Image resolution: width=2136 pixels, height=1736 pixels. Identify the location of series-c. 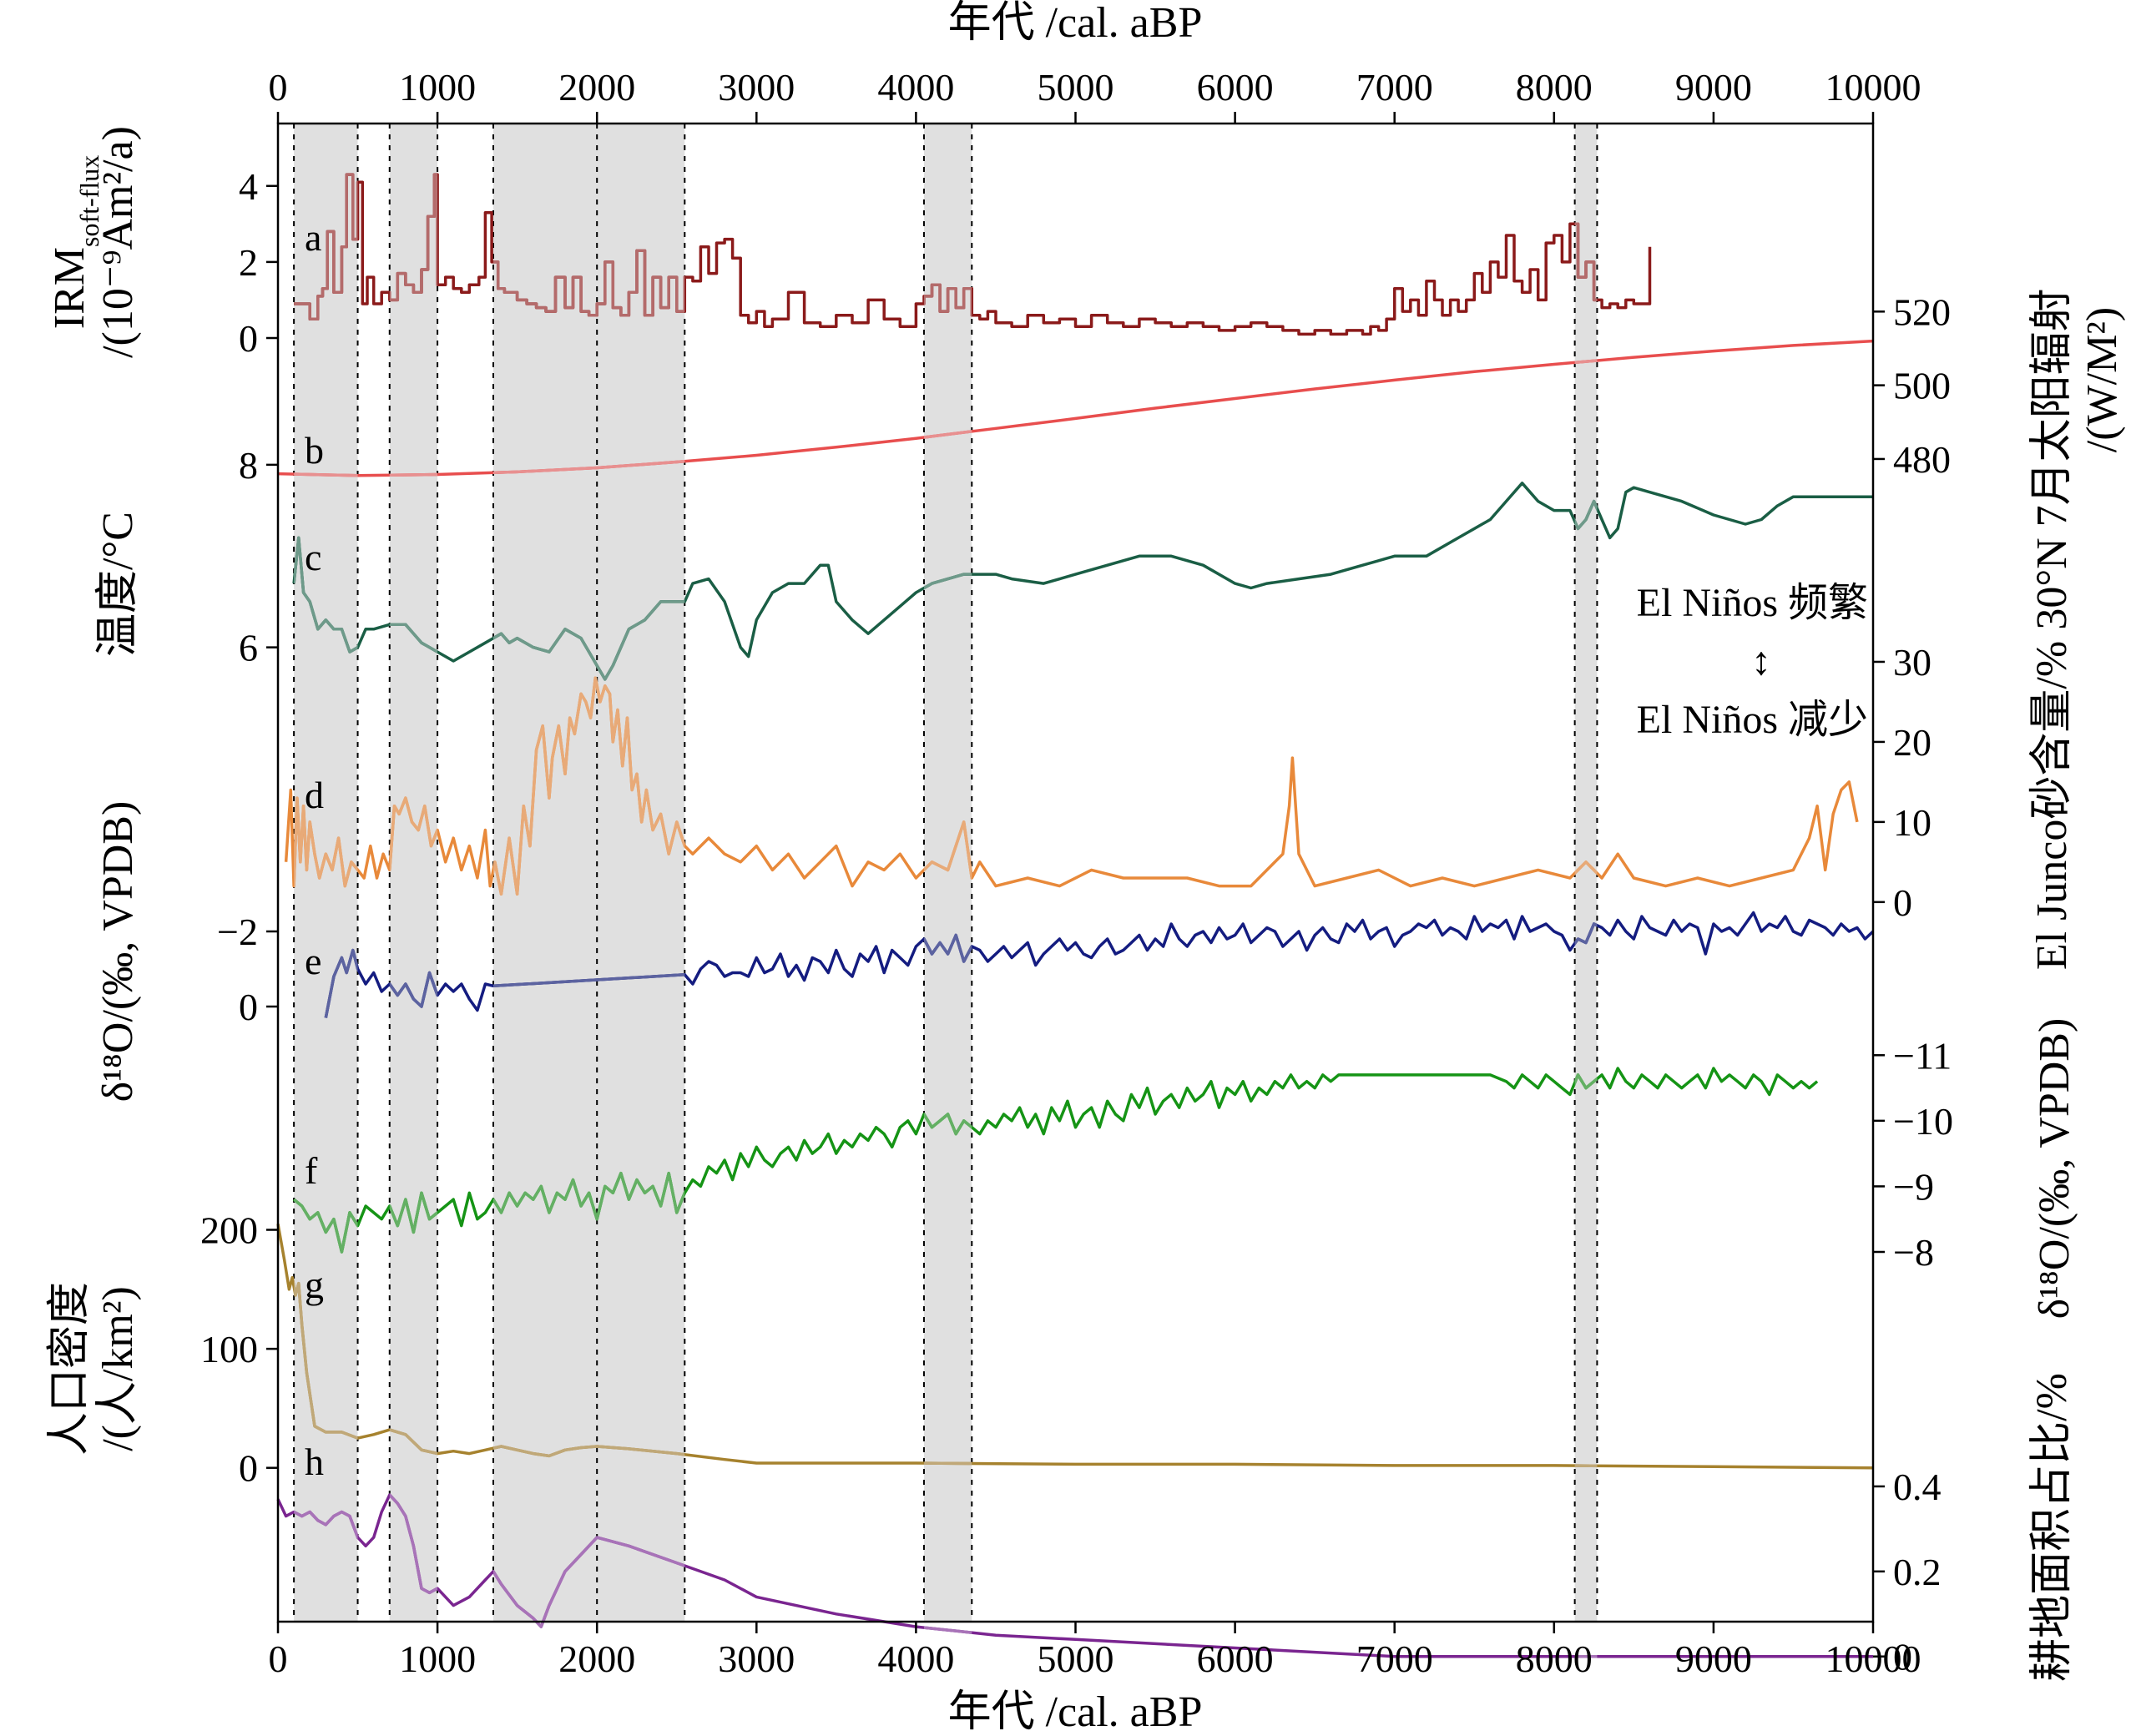
(1083, 581).